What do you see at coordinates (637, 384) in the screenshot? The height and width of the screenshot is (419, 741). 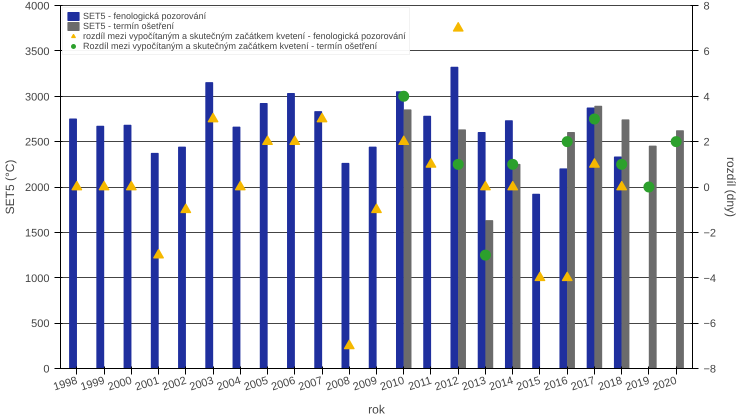 I see `x-tick-label: 2019` at bounding box center [637, 384].